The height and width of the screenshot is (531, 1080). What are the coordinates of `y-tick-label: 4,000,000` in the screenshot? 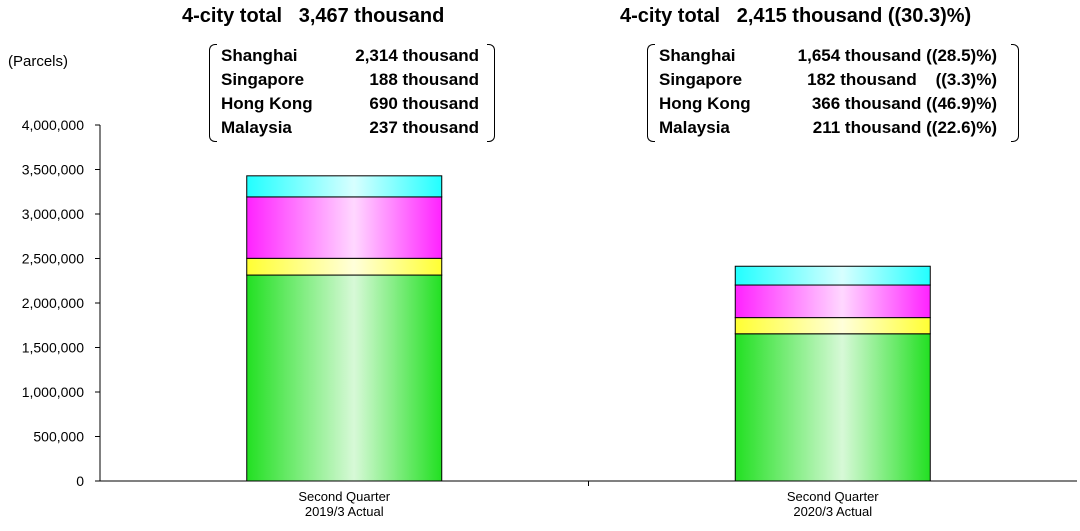 It's located at (53, 125).